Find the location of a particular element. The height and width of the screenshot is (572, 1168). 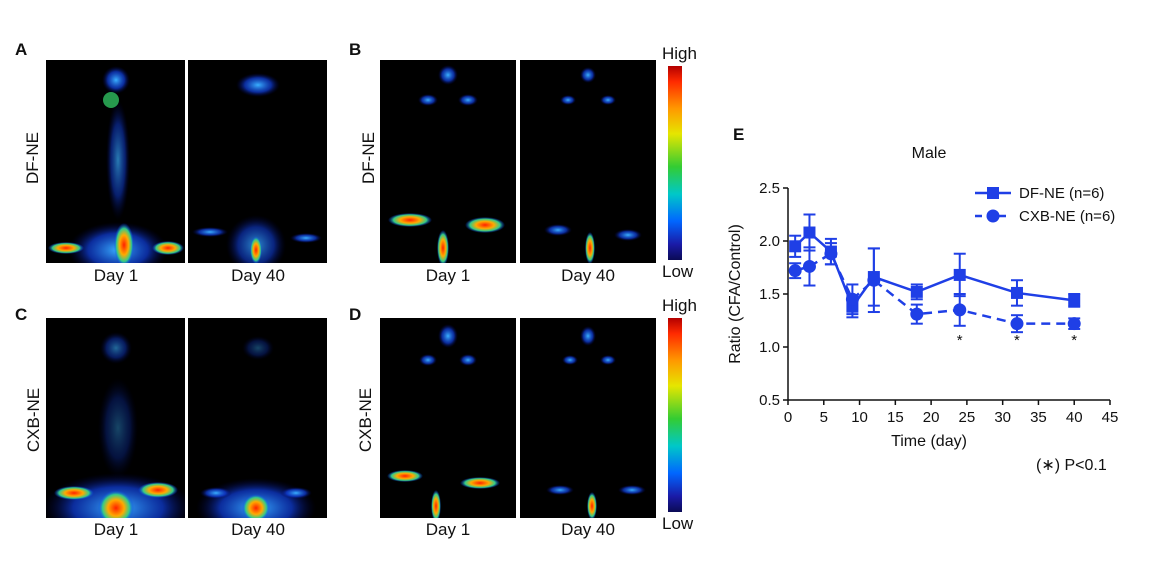

legend-label-0: DF-NE (n=6) is located at coordinates (1061, 193).